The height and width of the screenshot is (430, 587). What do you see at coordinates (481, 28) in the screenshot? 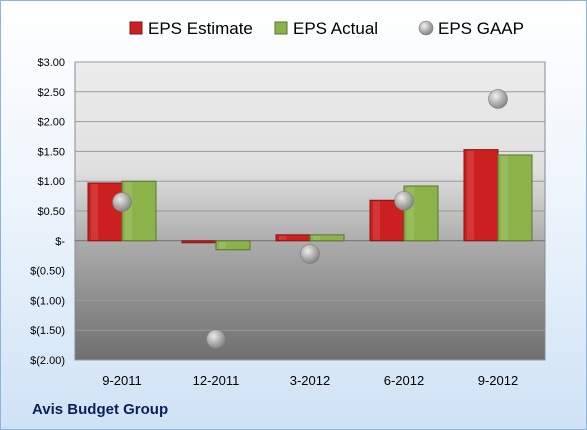
I see `legend-label: EPS GAAP` at bounding box center [481, 28].